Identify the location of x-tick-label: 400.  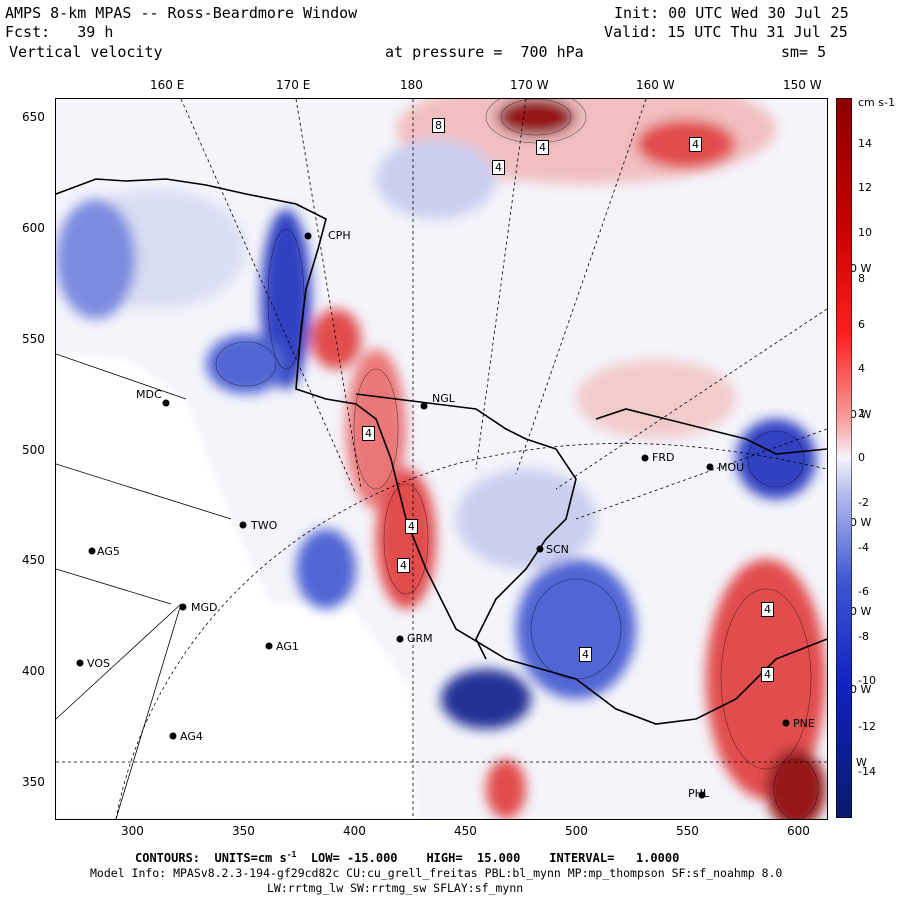
(354, 831).